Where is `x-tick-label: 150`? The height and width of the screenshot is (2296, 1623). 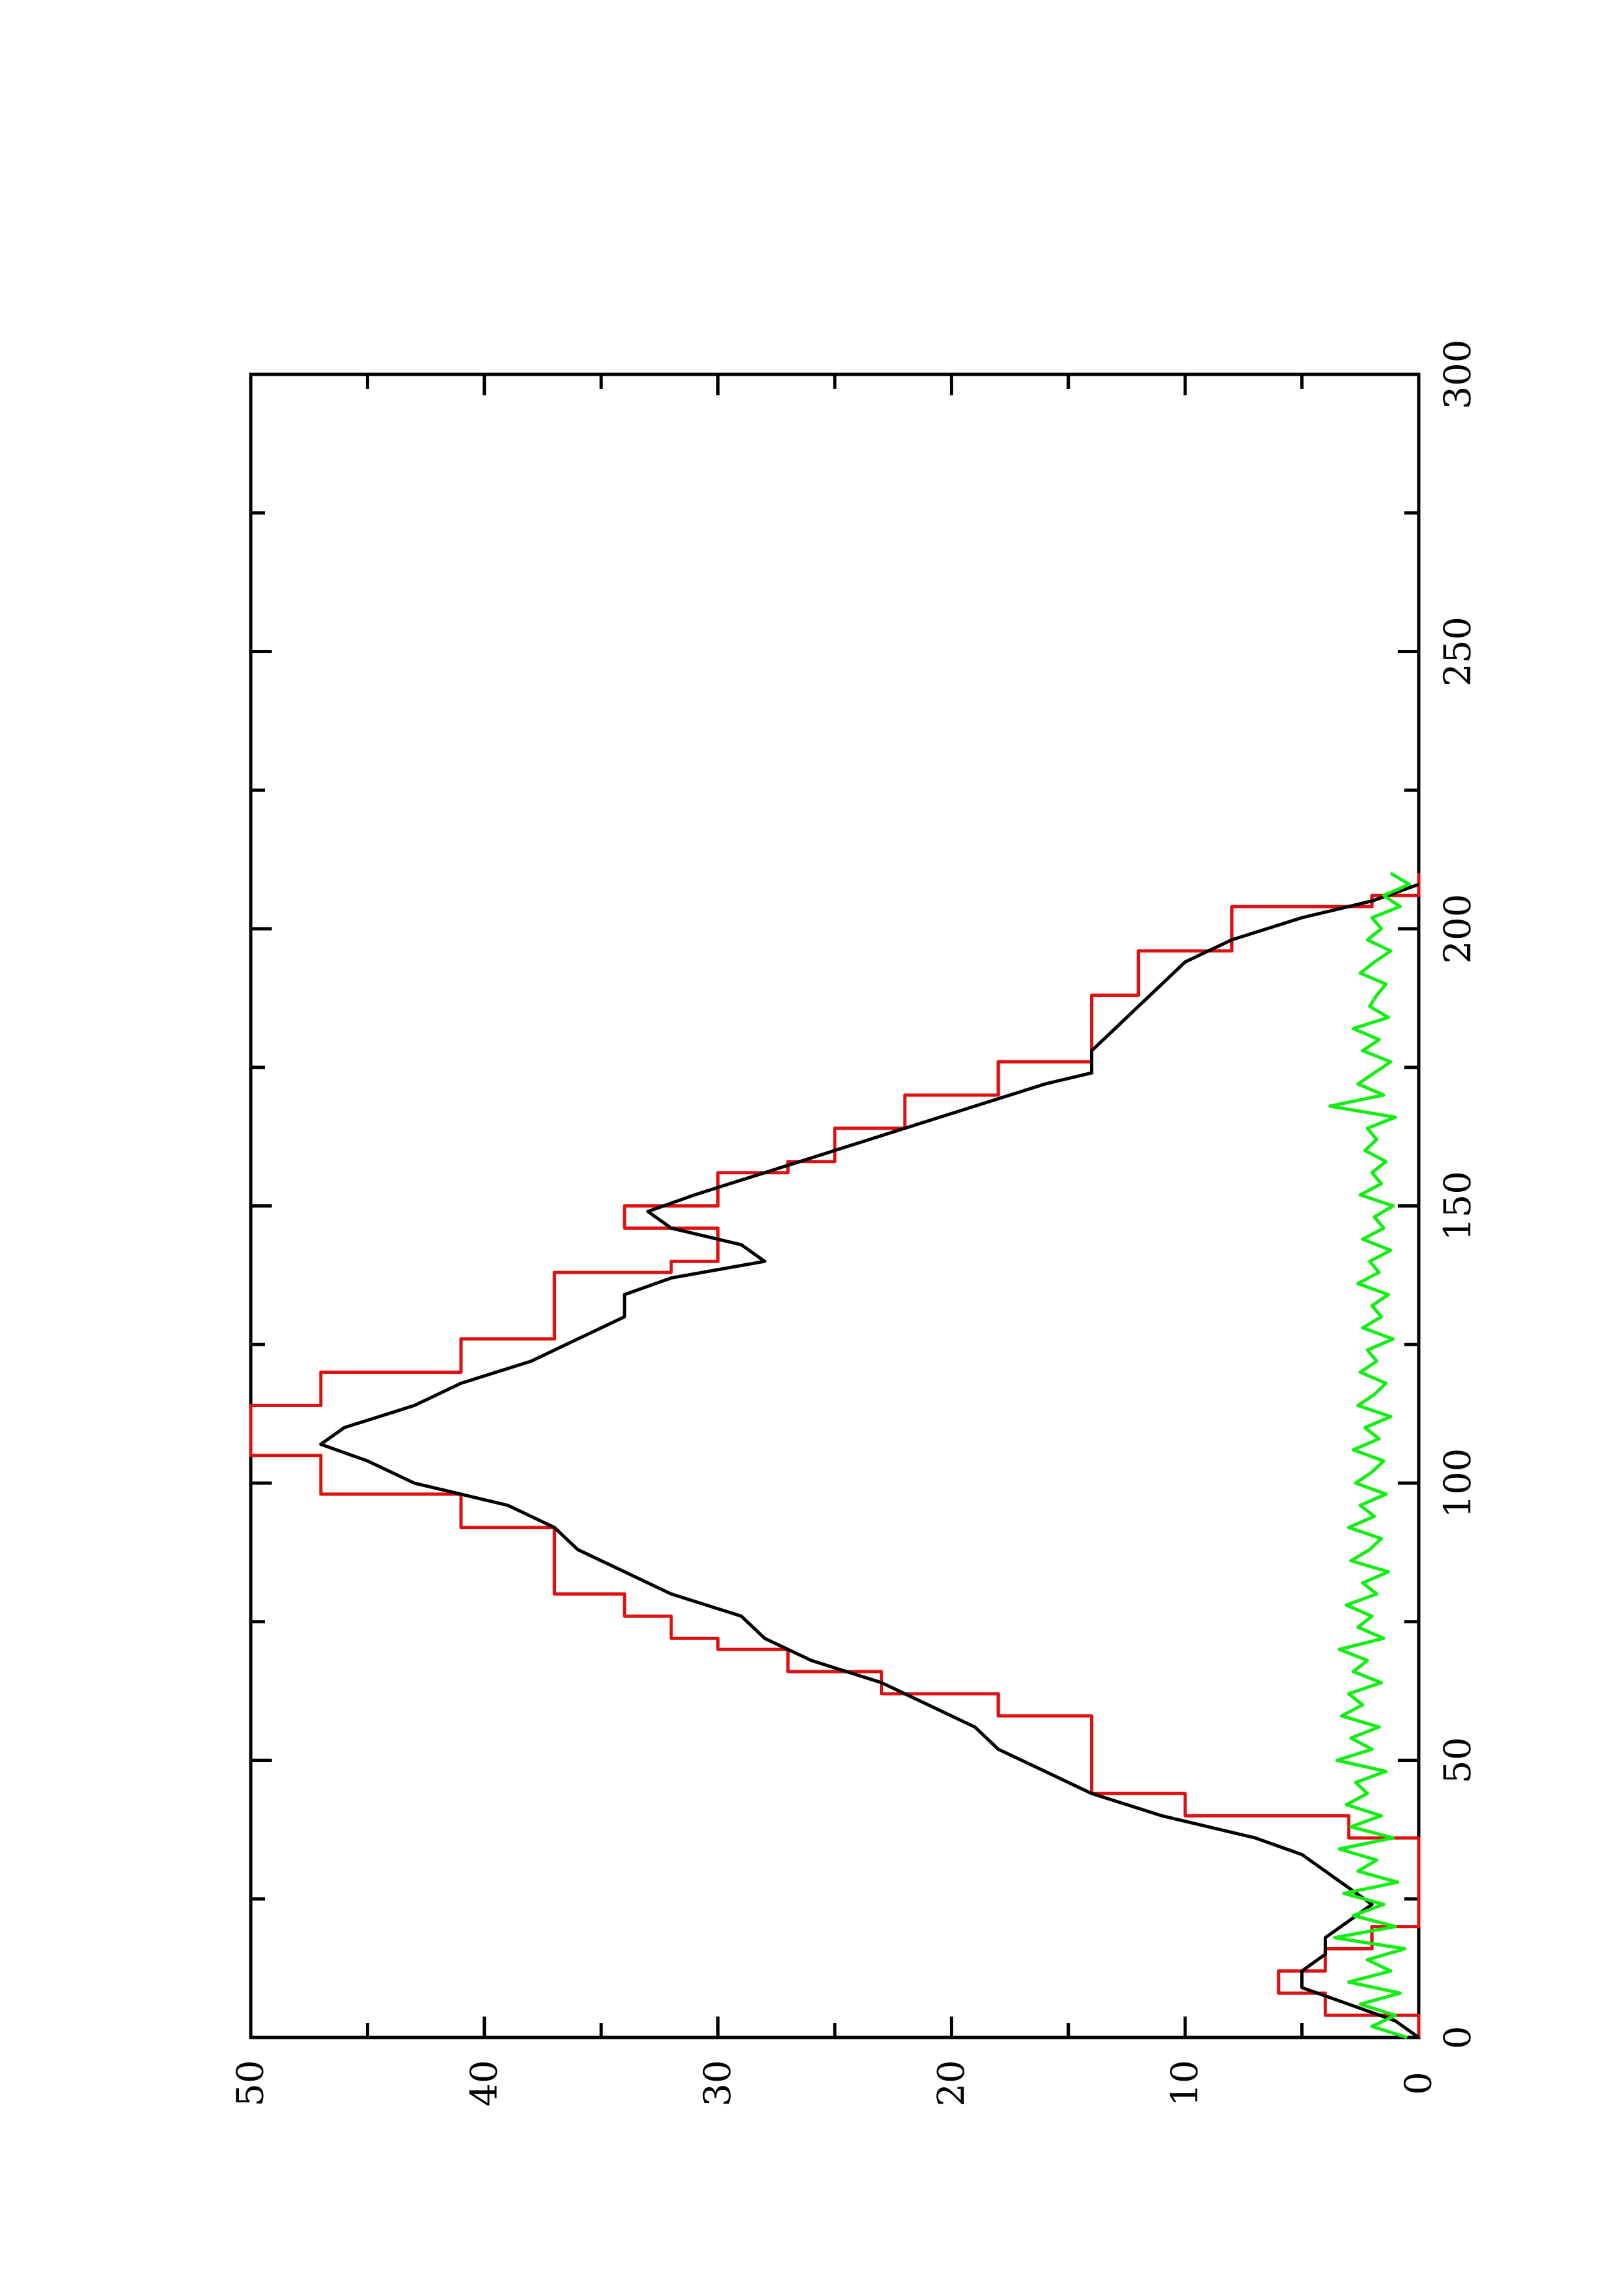 x-tick-label: 150 is located at coordinates (1458, 1206).